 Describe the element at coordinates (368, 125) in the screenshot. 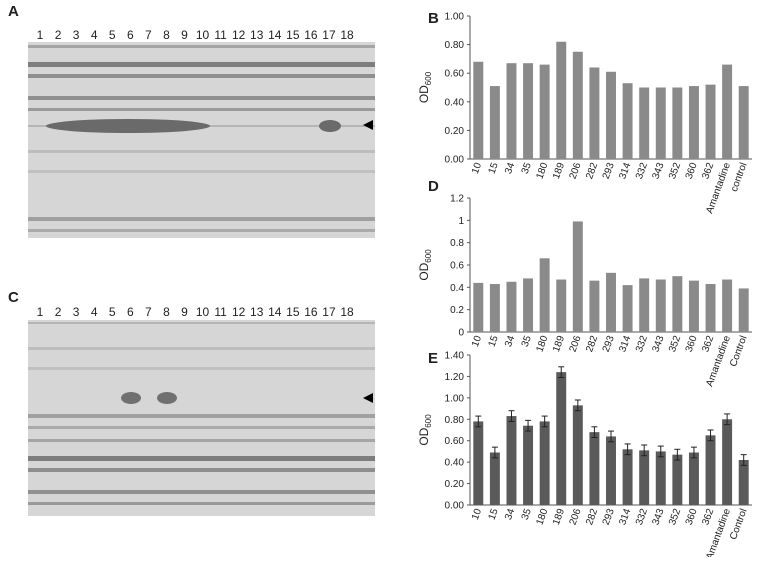

I see `arrowhead` at that location.